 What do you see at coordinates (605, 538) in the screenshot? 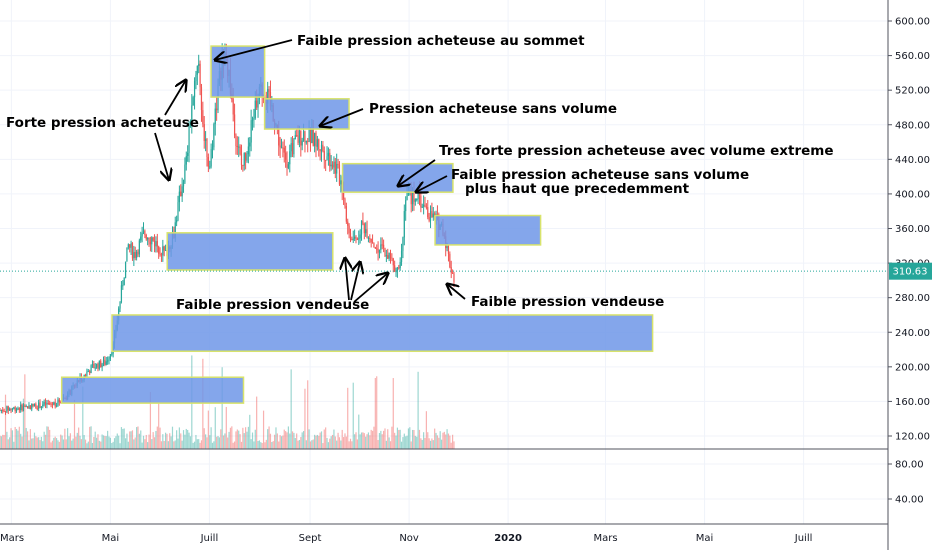
I see `time-label-6: Mars` at bounding box center [605, 538].